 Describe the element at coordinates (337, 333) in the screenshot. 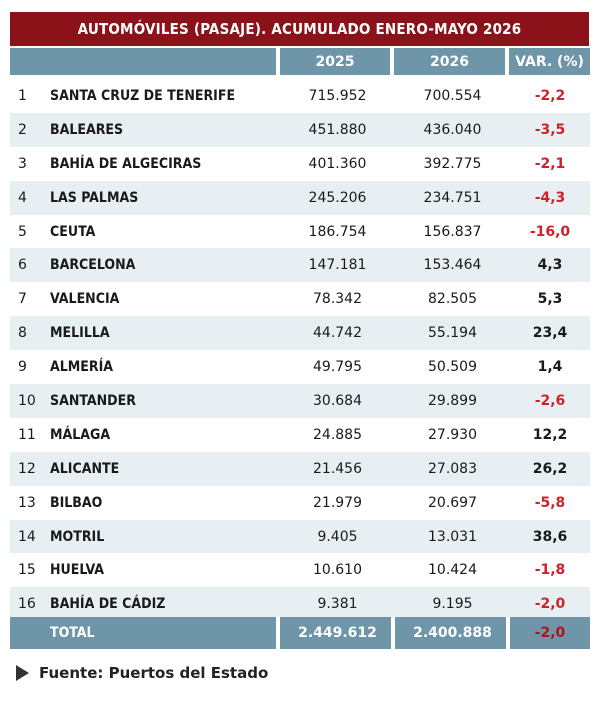

I see `value-2025-cell: 44.742` at that location.